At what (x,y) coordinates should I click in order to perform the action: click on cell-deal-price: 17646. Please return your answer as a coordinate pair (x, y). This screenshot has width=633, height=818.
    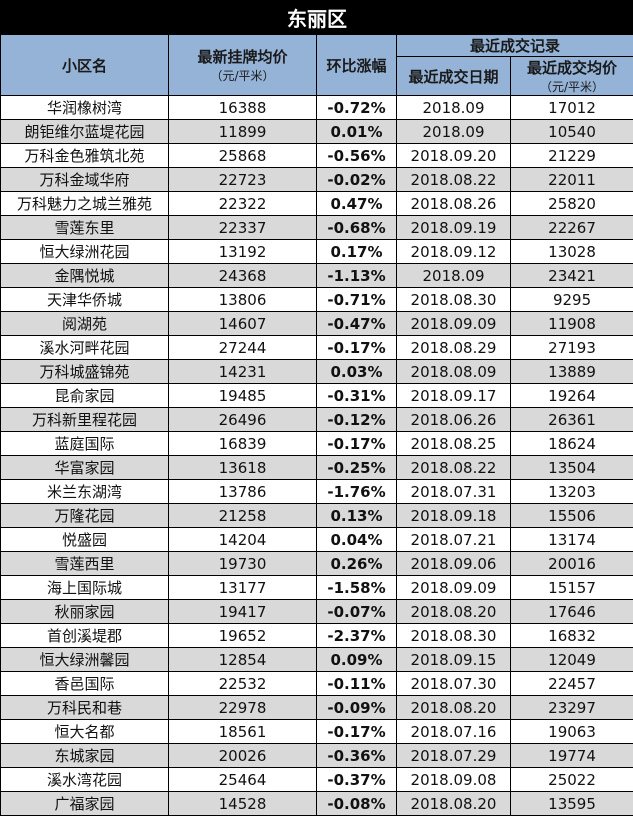
    Looking at the image, I should click on (571, 611).